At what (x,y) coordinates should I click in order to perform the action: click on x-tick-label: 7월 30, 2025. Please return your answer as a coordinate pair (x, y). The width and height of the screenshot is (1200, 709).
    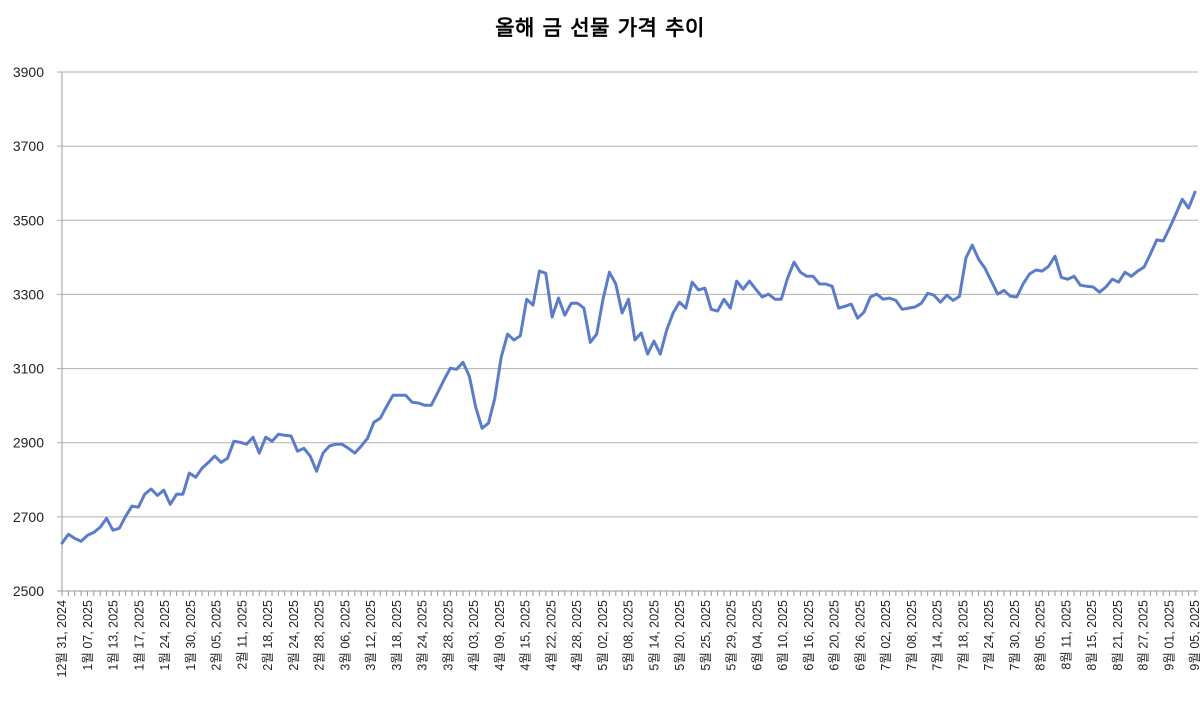
    Looking at the image, I should click on (1015, 635).